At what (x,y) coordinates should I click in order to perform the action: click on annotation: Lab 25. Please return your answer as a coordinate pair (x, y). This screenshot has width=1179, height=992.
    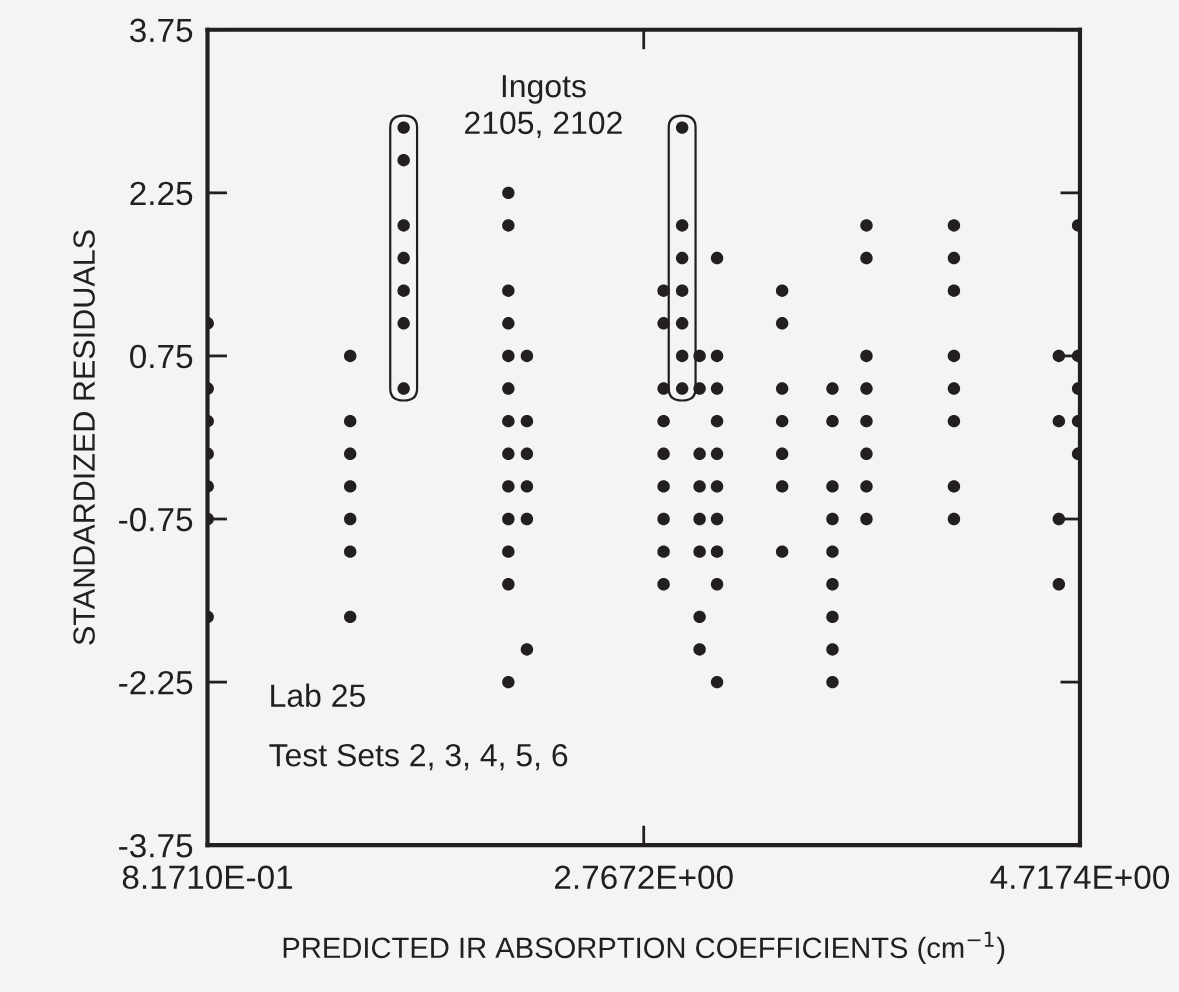
    Looking at the image, I should click on (318, 695).